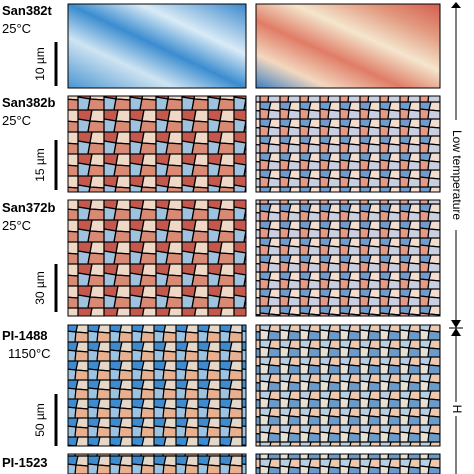 The image size is (474, 474). I want to click on sample-label: PI-1523, so click(25, 462).